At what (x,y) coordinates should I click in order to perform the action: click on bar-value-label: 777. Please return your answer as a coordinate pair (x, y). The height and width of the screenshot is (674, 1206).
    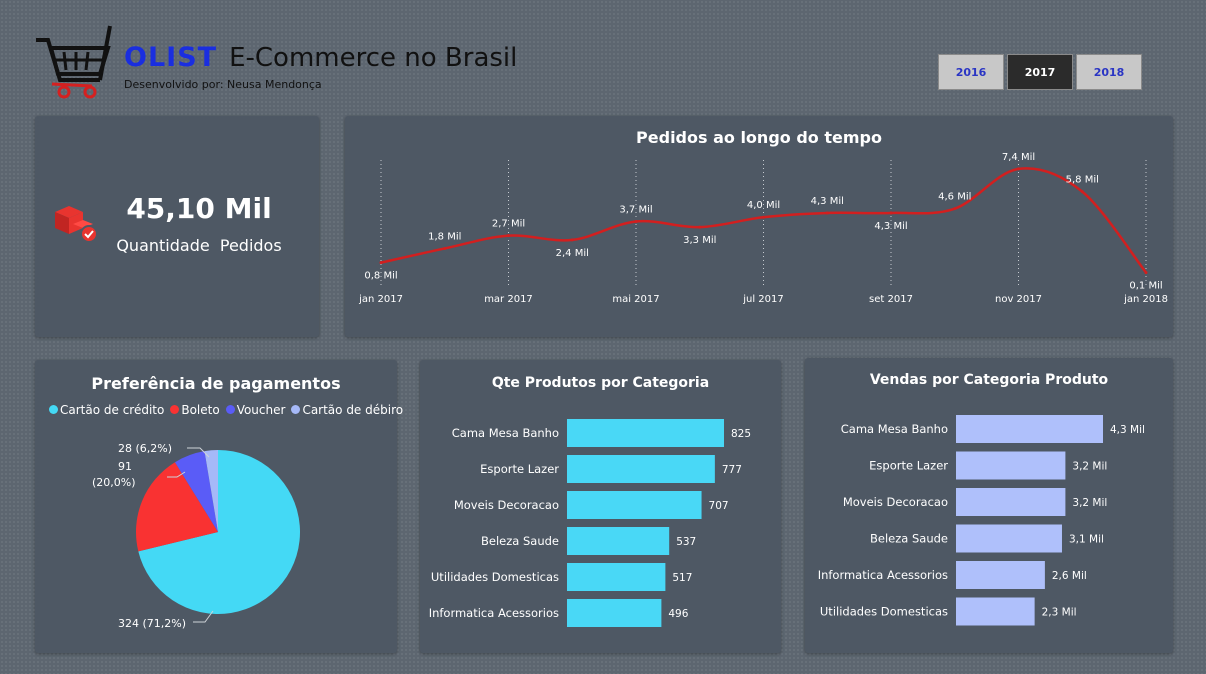
    Looking at the image, I should click on (732, 470).